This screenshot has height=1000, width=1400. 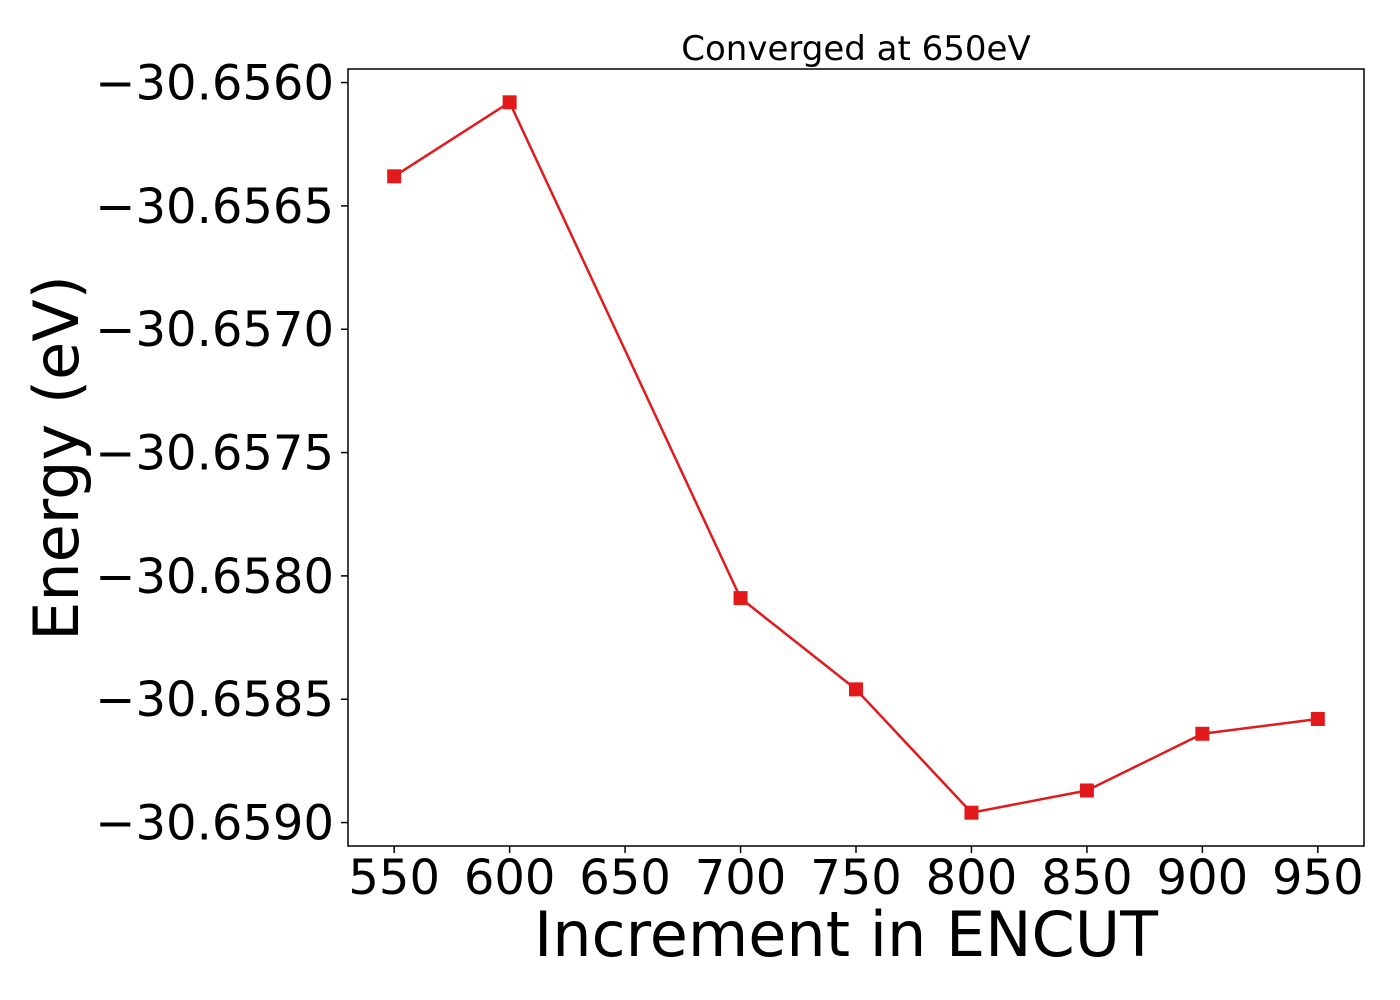 What do you see at coordinates (972, 878) in the screenshot?
I see `x-tick-label: 800` at bounding box center [972, 878].